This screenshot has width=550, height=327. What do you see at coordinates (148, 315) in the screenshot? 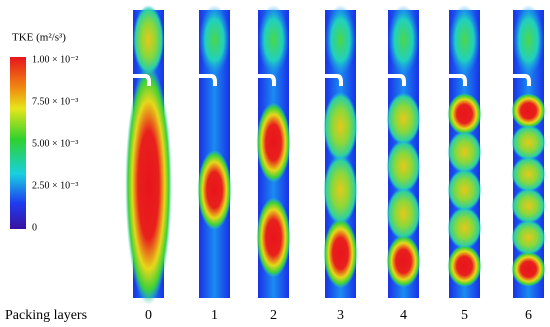
I see `x-label: 0` at bounding box center [148, 315].